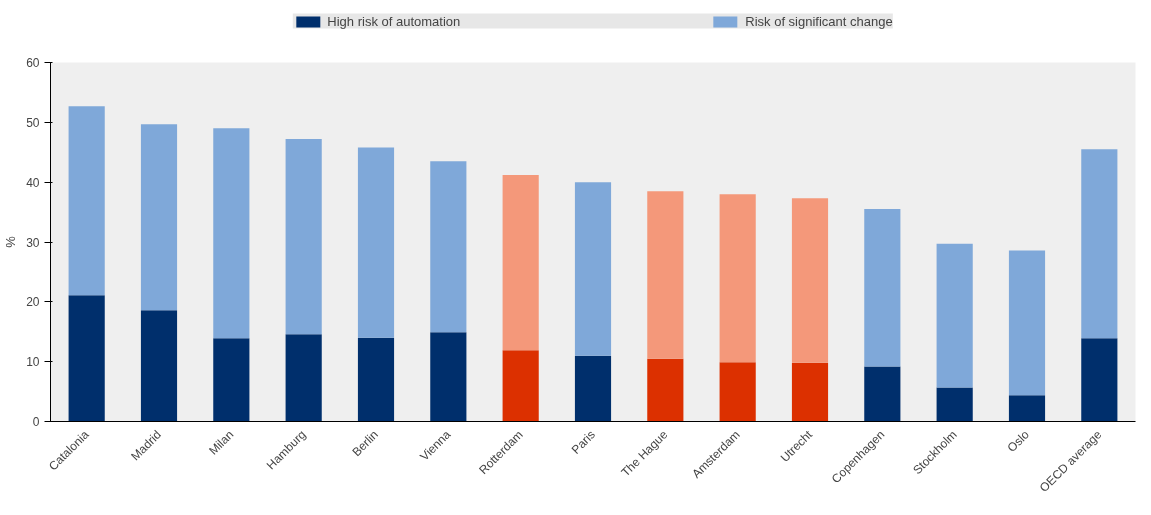 The image size is (1151, 515). Describe the element at coordinates (1018, 441) in the screenshot. I see `x-tick-label: Oslo` at that location.